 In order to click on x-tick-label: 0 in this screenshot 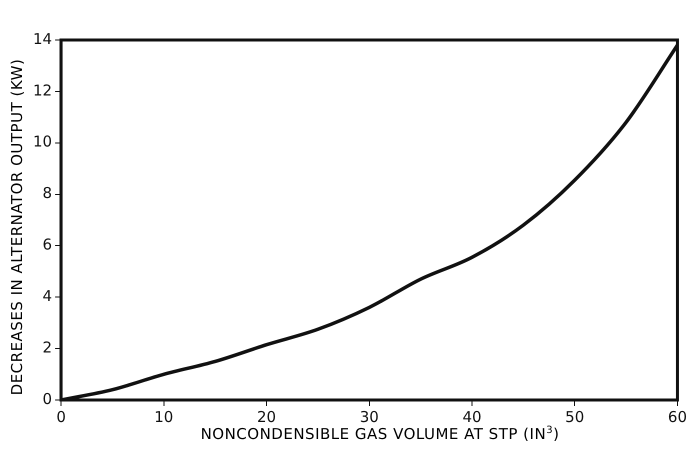, I will do `click(61, 417)`.